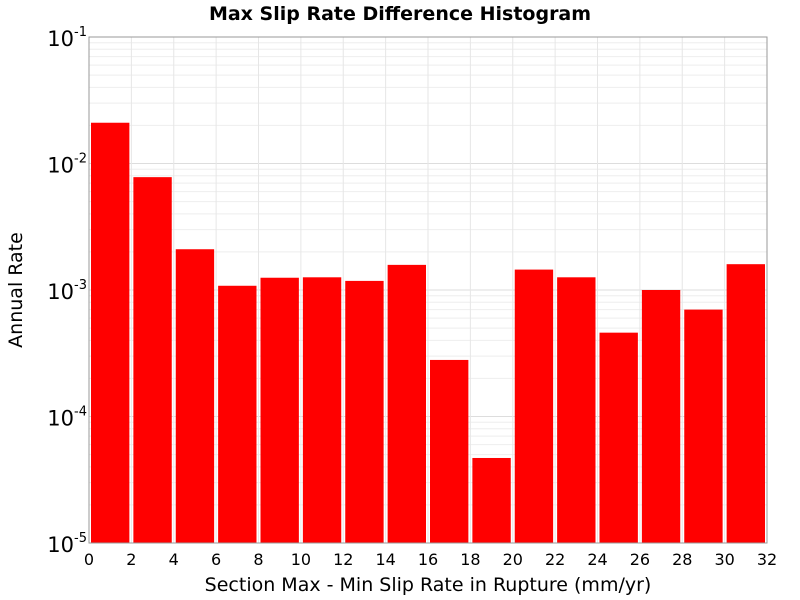  Describe the element at coordinates (67, 544) in the screenshot. I see `y-tick-label: 10⁻⁵` at that location.